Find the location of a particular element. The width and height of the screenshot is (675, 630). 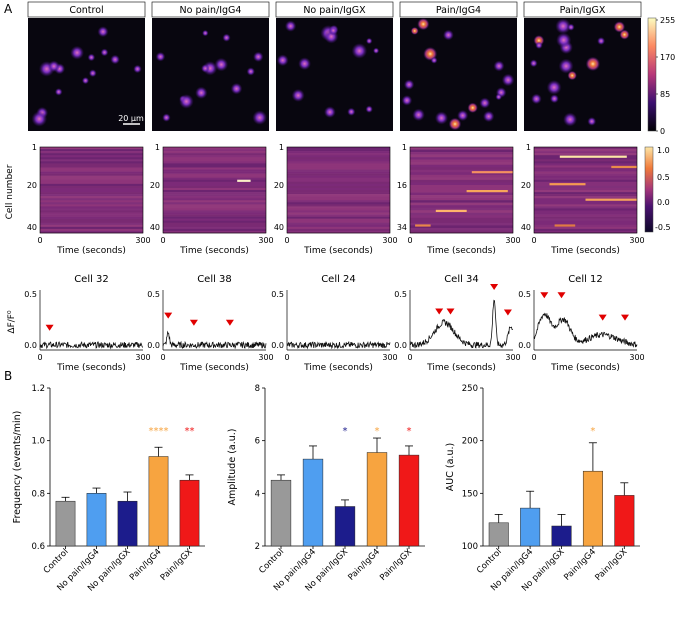

heatmap-panel-1: 1 20 400 300 Time (seconds) is located at coordinates (212, 199).